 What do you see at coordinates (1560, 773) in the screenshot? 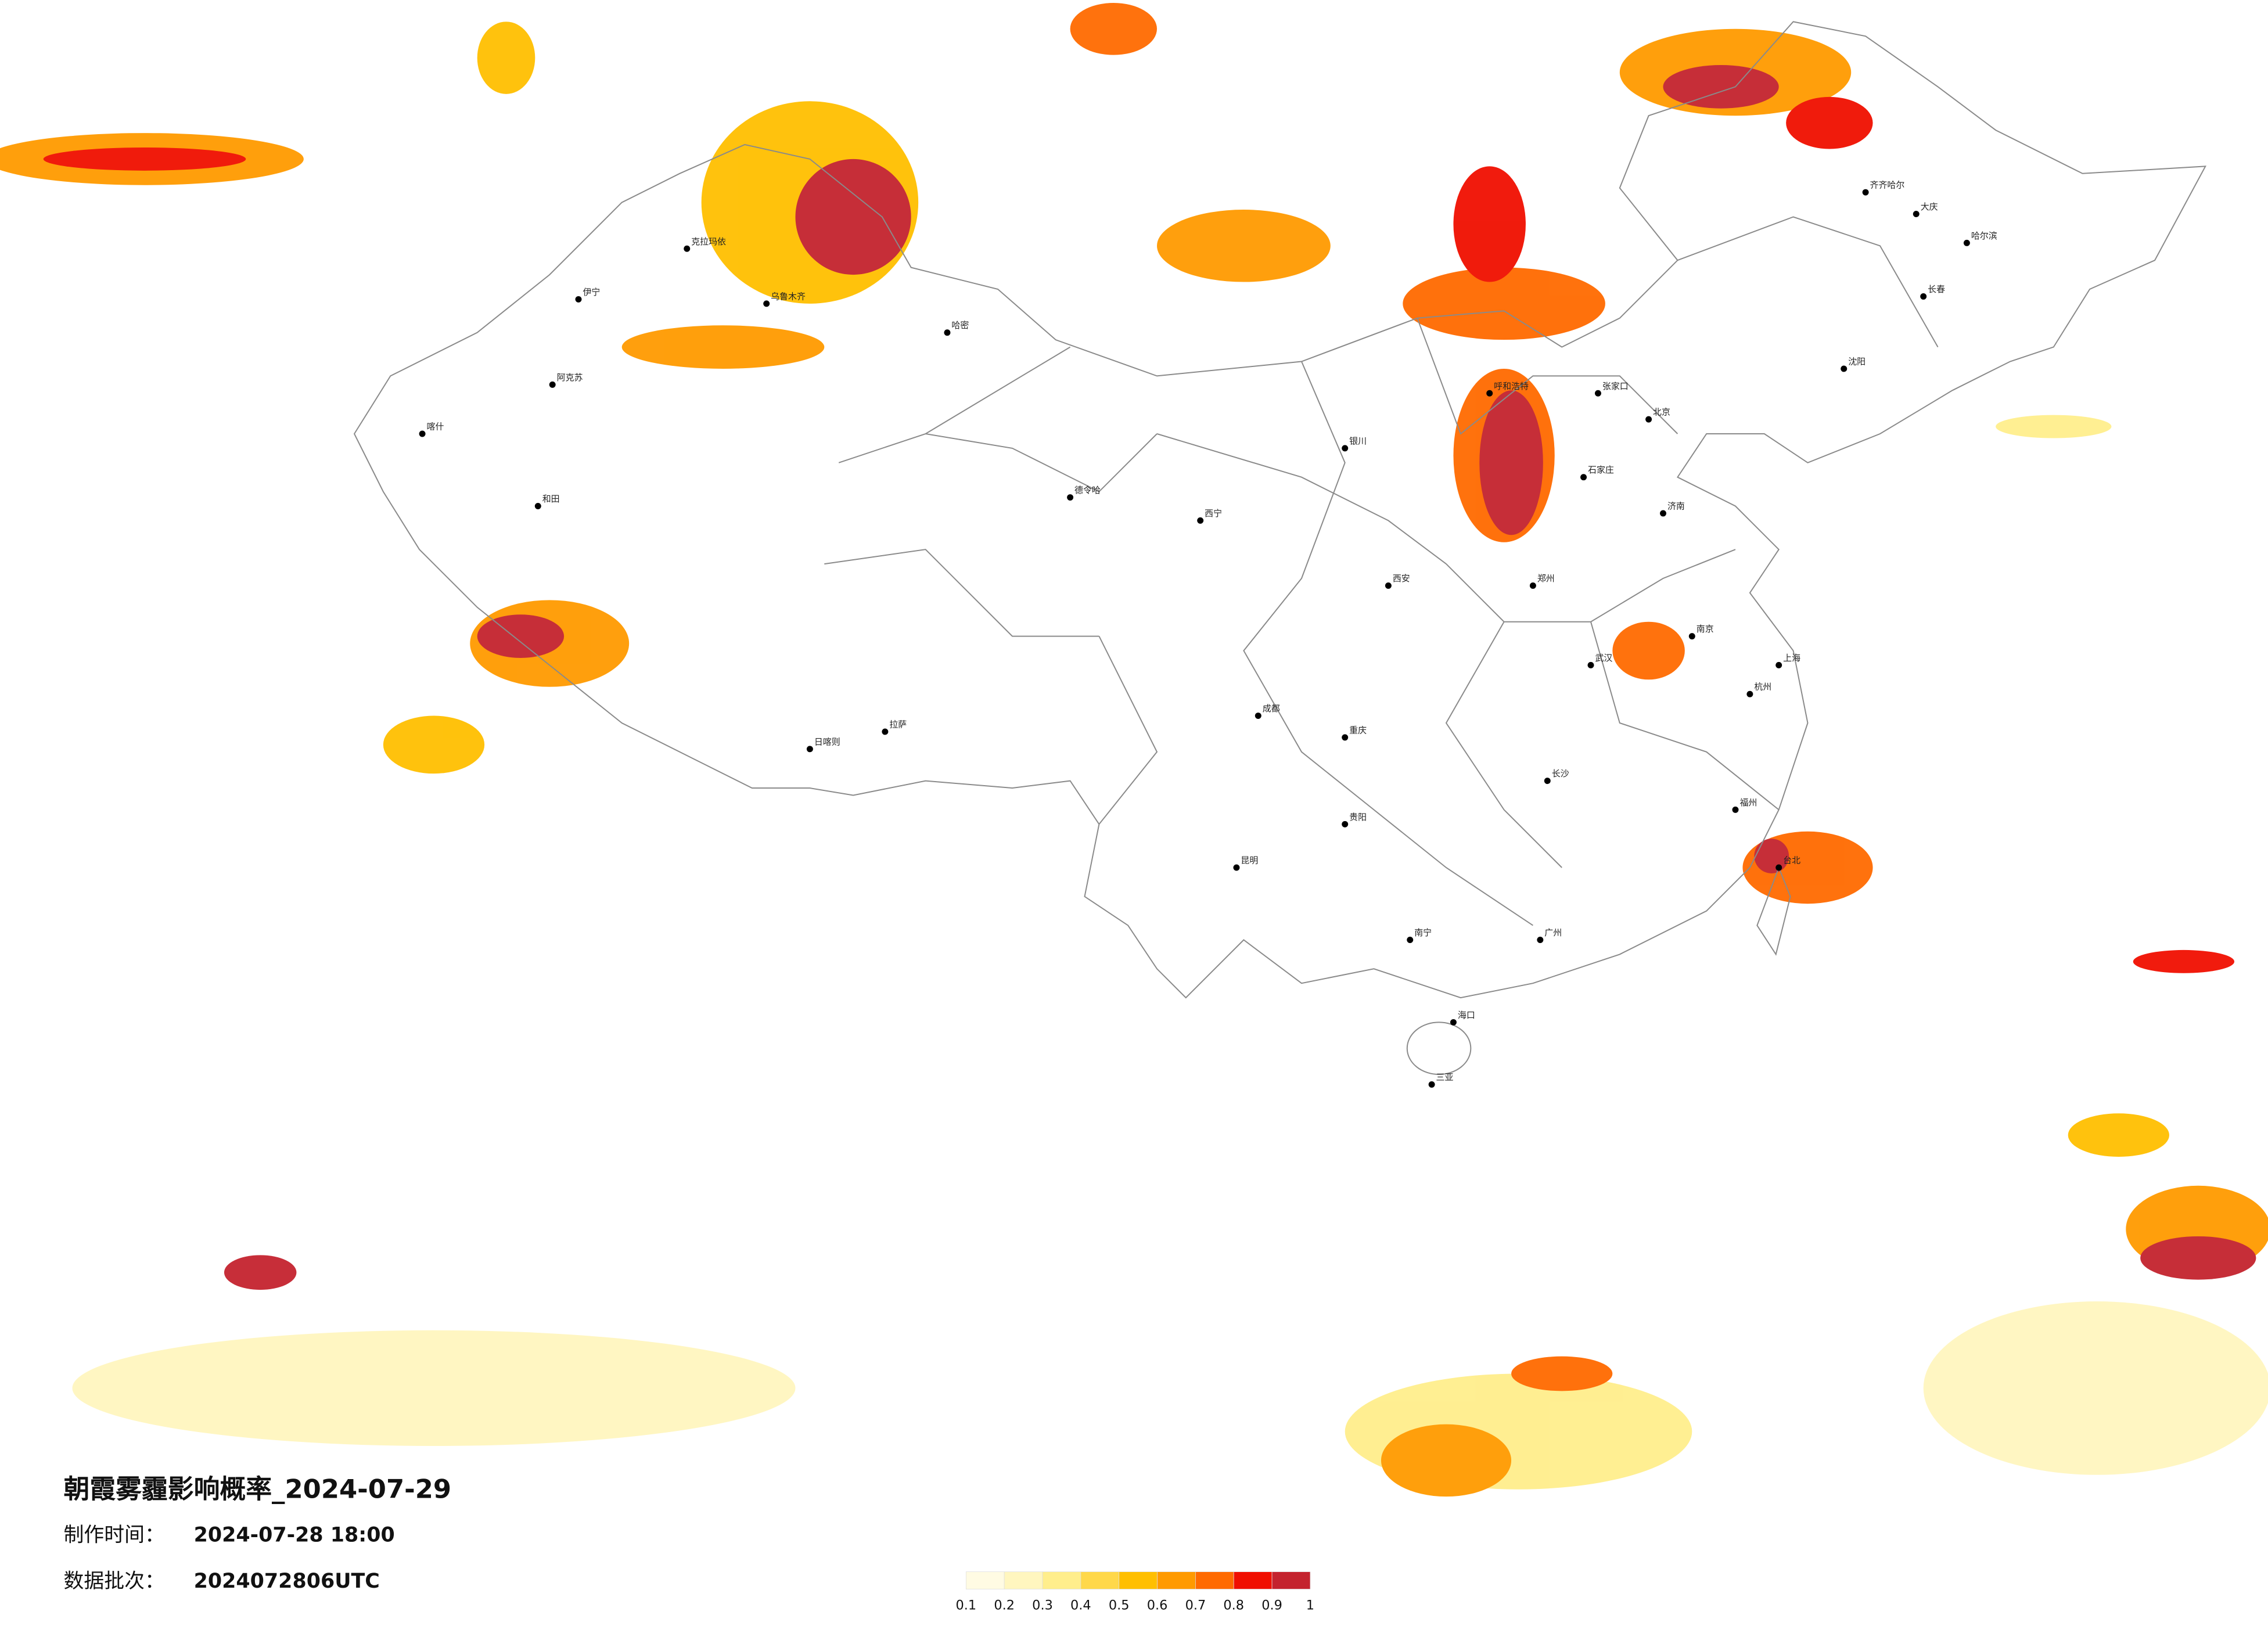
I see `city-label: 长沙` at bounding box center [1560, 773].